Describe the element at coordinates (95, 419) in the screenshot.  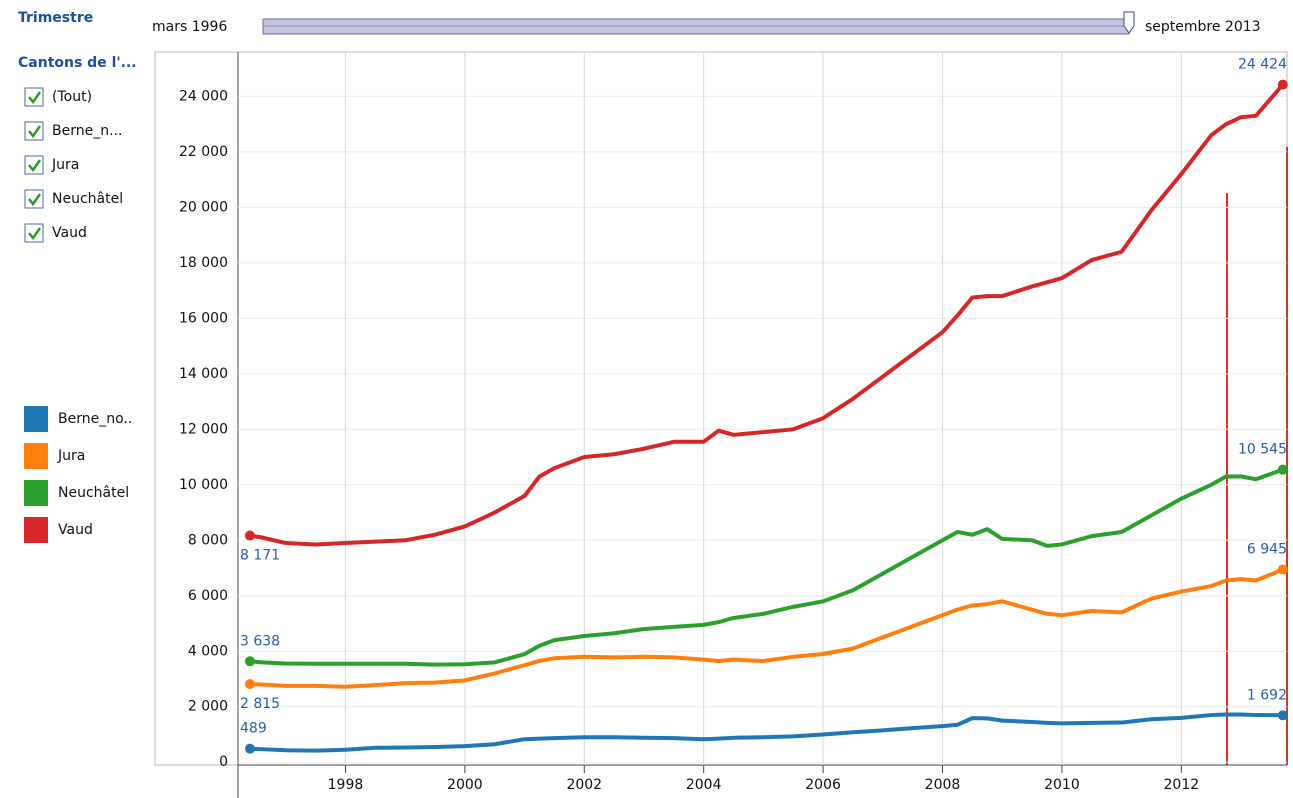
I see `legend-label: Berne_no..` at that location.